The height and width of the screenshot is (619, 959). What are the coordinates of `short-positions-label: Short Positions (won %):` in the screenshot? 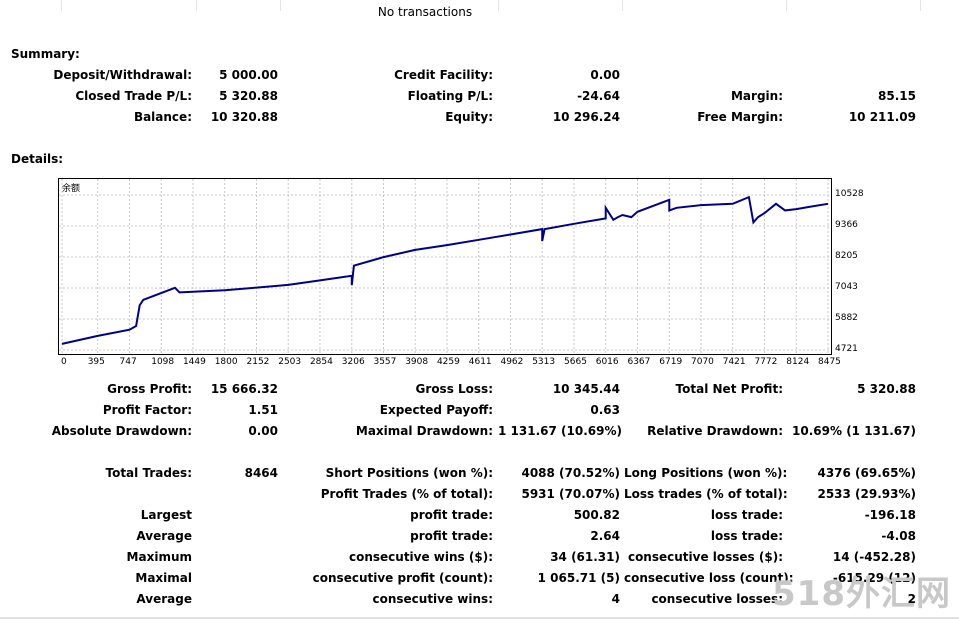 It's located at (409, 473).